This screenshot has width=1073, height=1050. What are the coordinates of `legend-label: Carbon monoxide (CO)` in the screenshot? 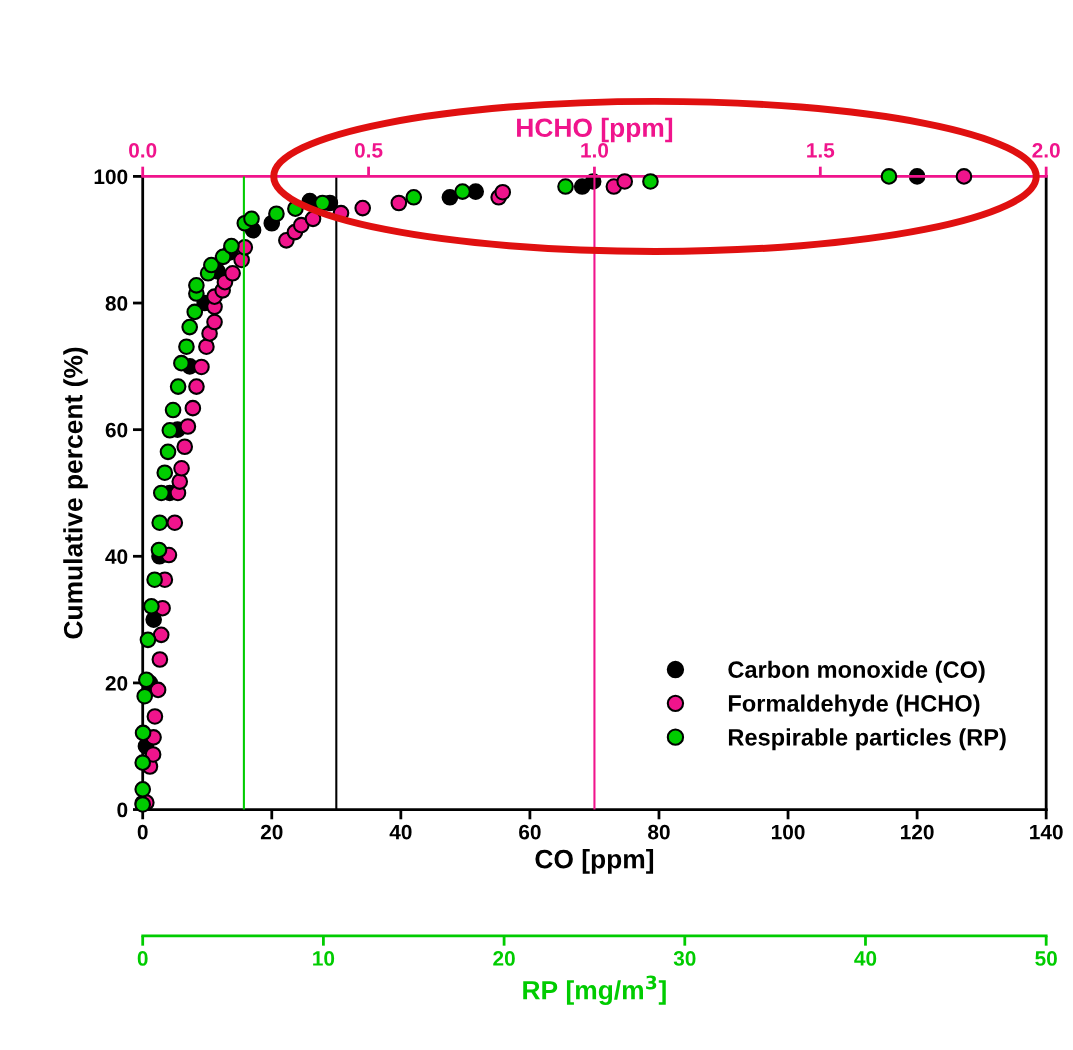 It's located at (856, 671).